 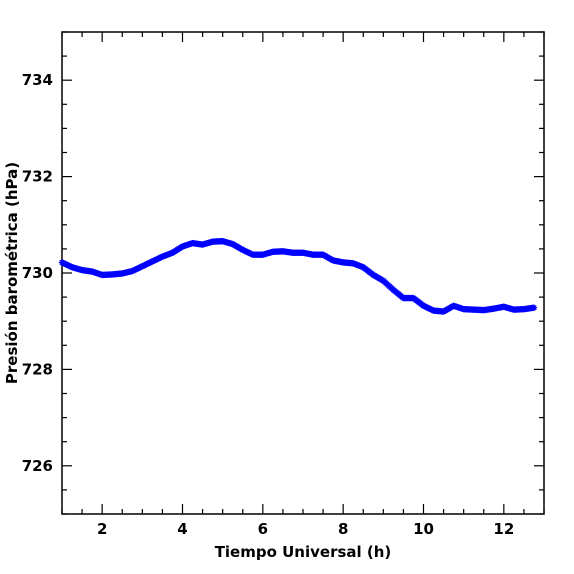 What do you see at coordinates (37, 273) in the screenshot?
I see `y-tick-label: 730` at bounding box center [37, 273].